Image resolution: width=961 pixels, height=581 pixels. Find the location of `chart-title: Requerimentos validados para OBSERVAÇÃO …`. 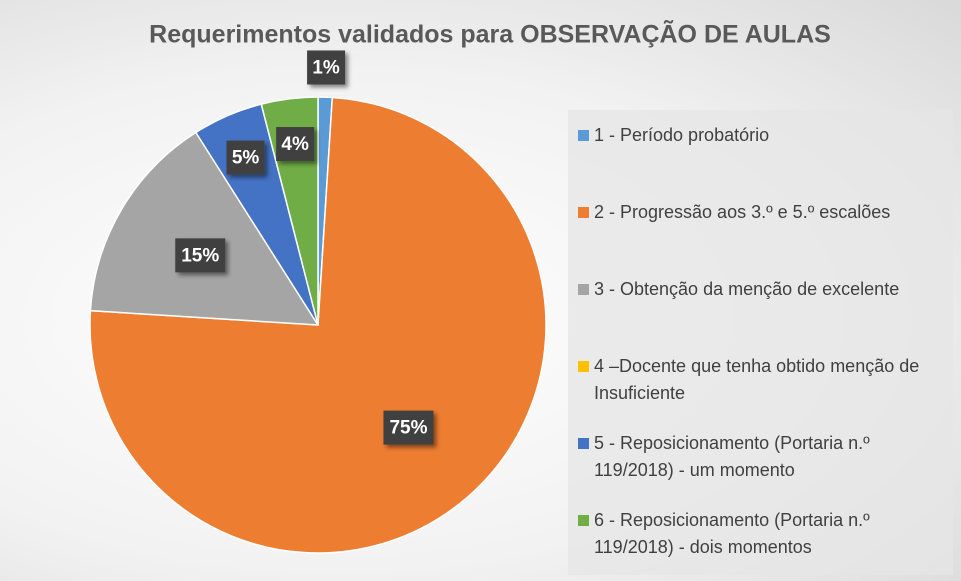

chart-title: Requerimentos validados para OBSERVAÇÃO … is located at coordinates (490, 34).